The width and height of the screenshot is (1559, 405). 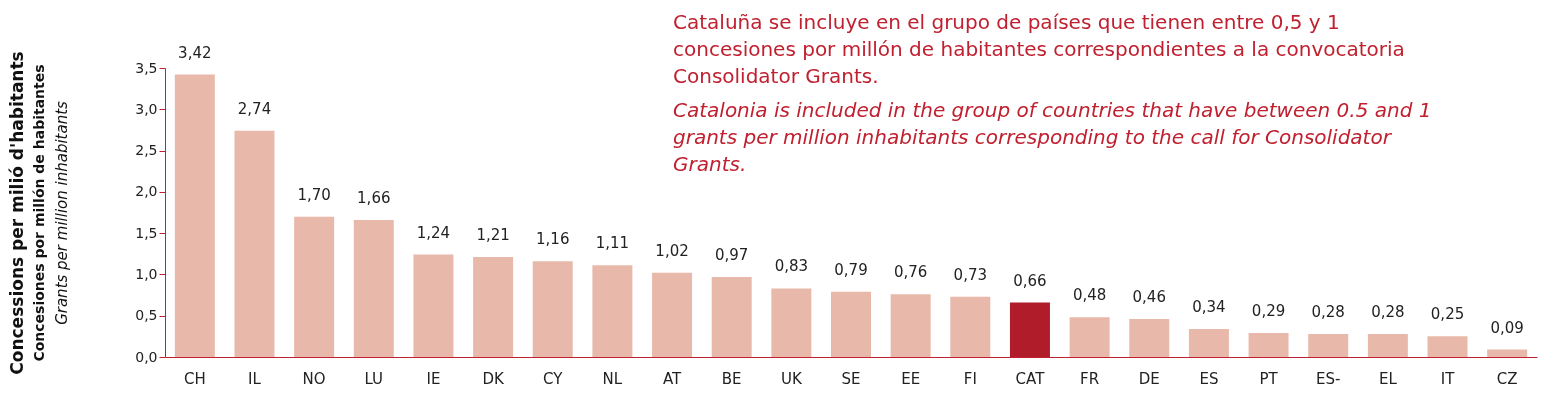 I want to click on y-axis-title: Concessions per milió d'habitants Concesiones por millón de habitantes Grants per million inhabitants, so click(x=39, y=213).